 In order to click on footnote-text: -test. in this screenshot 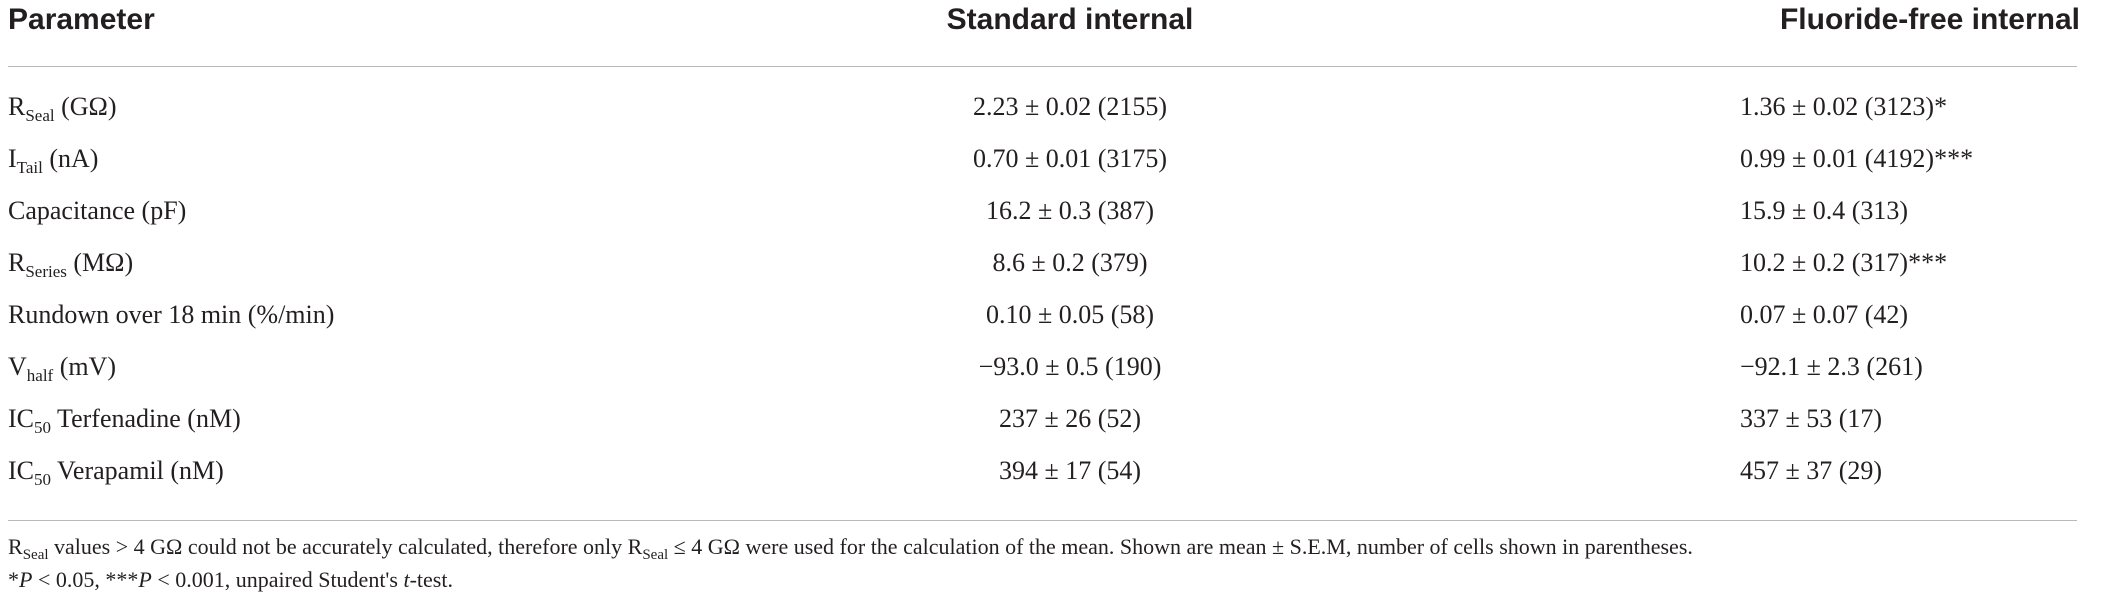, I will do `click(431, 579)`.